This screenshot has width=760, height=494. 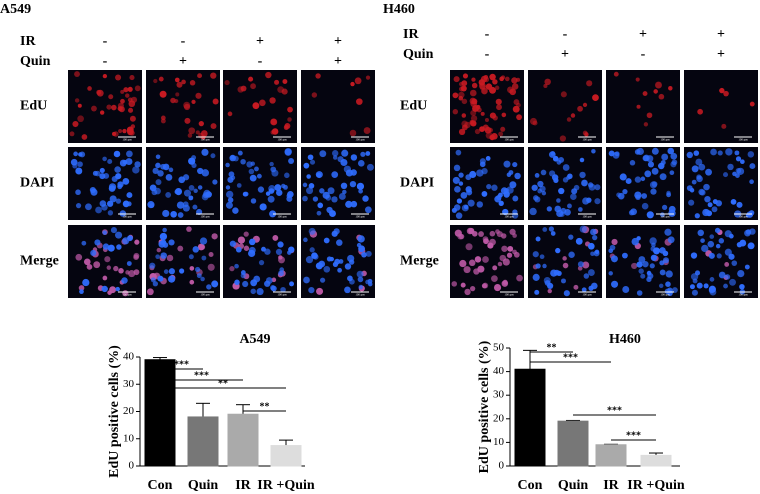 I want to click on significance-label: ***, so click(x=181, y=364).